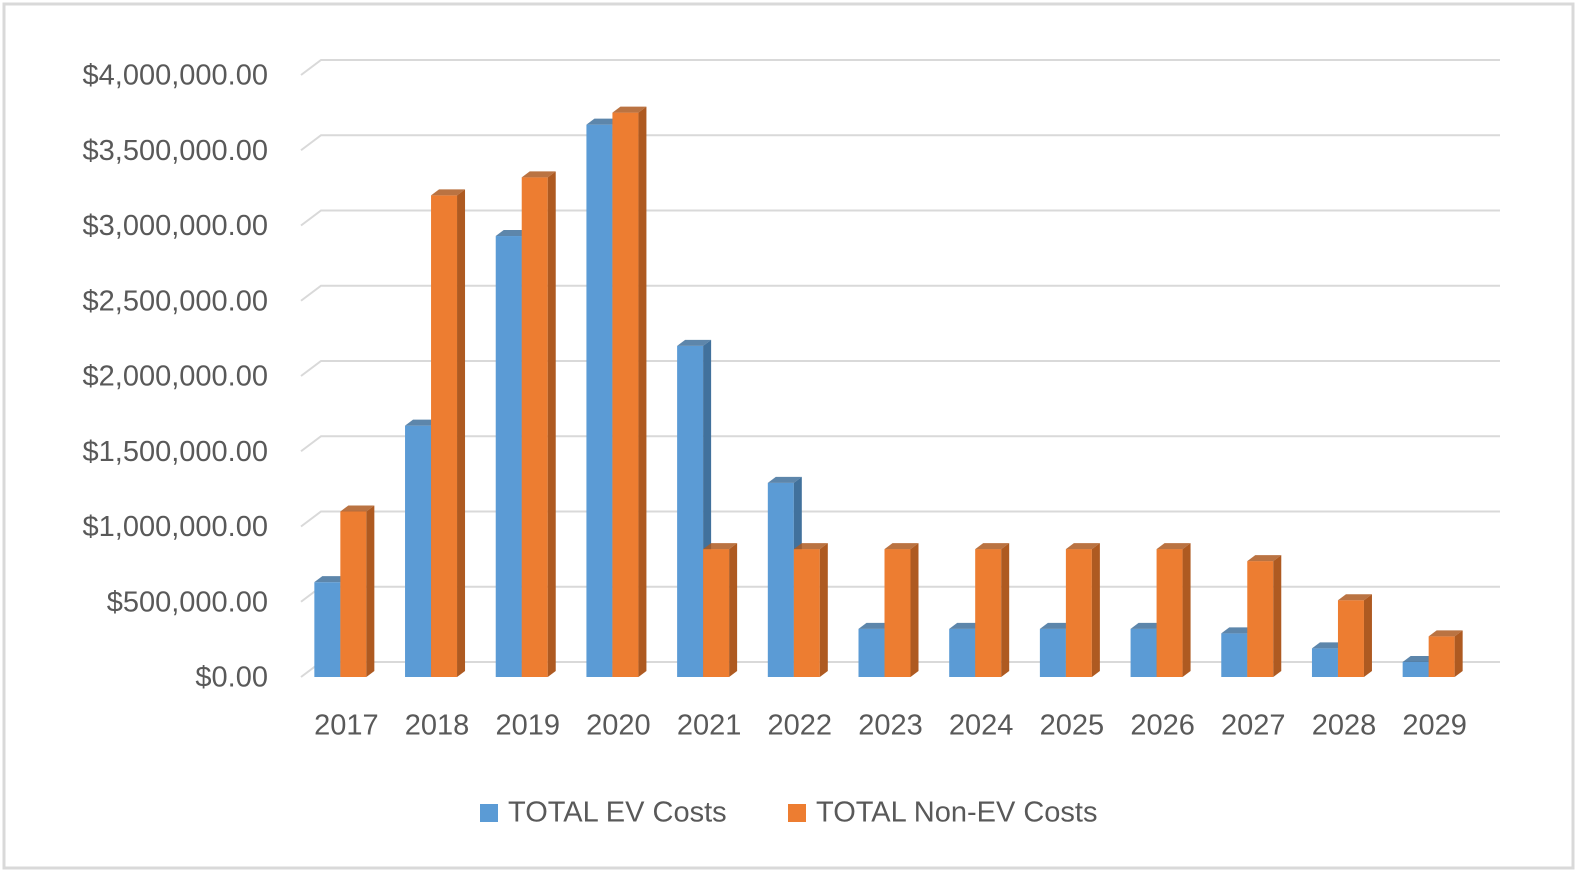  I want to click on x-tick-label: 2020, so click(618, 726).